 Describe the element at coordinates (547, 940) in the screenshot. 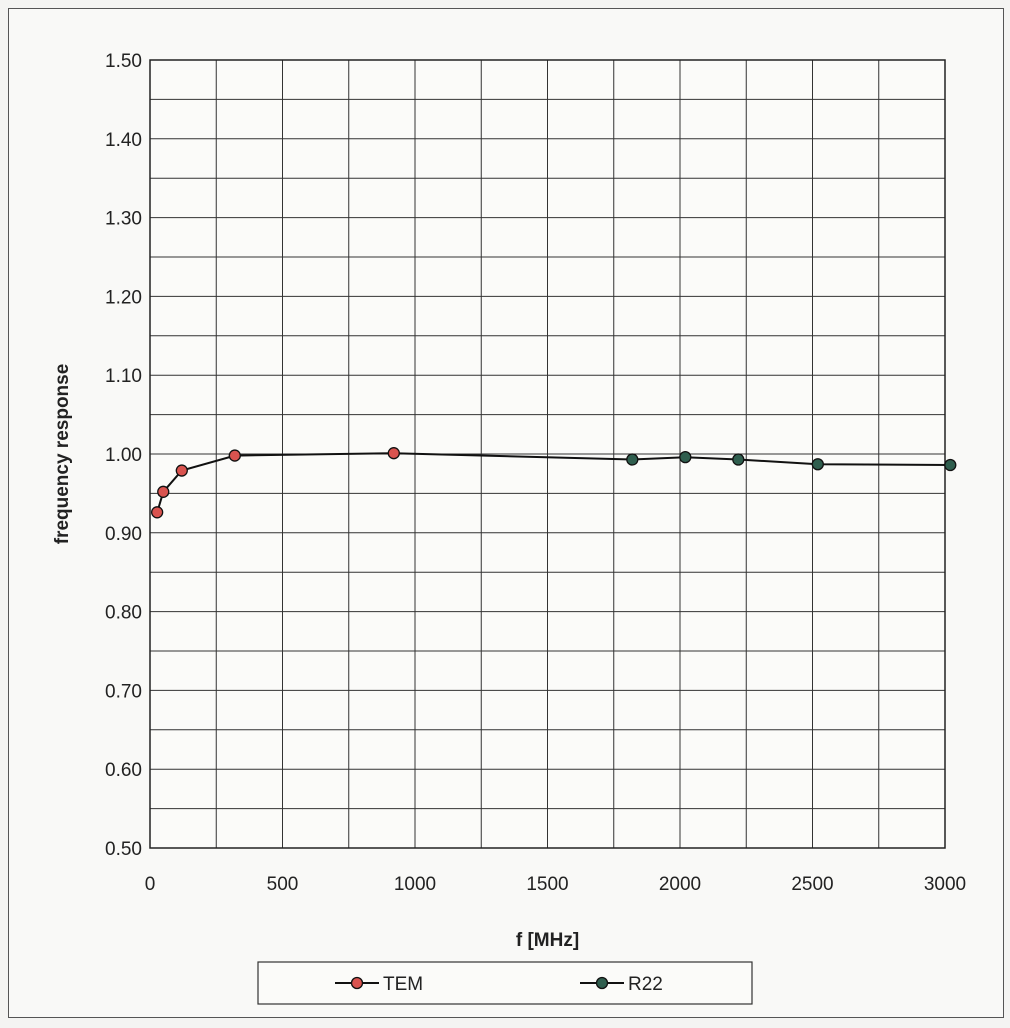

I see `x-axis-title: f [MHz]` at that location.